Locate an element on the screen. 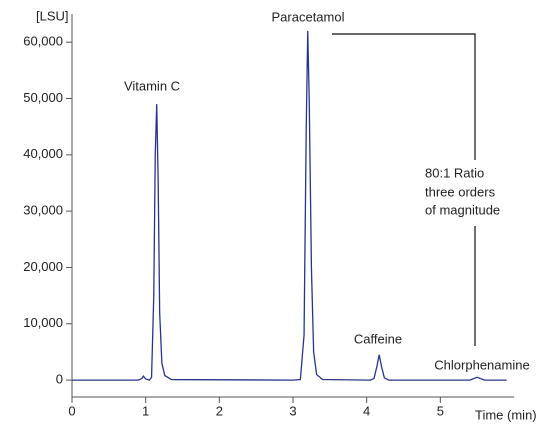 This screenshot has width=555, height=426. x-tick-label: 3 is located at coordinates (292, 410).